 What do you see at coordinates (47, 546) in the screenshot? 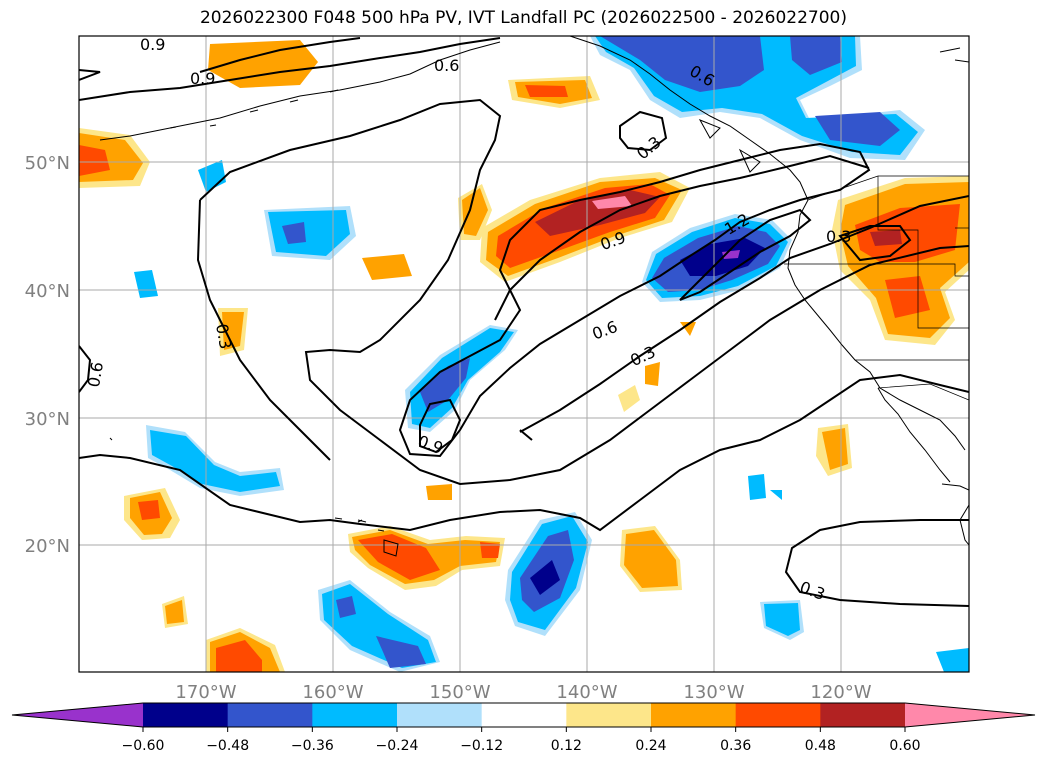
I see `lat-label: 20°N` at bounding box center [47, 546].